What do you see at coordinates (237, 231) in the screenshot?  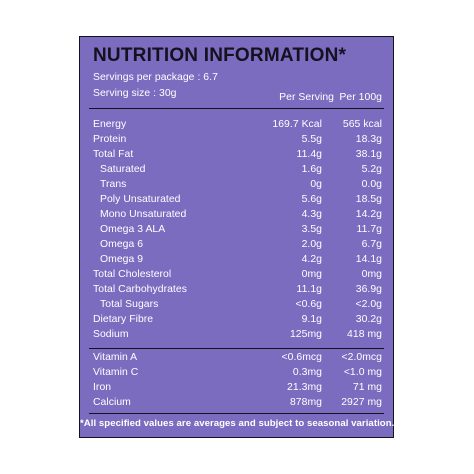 I see `nutrient-row: Omega 3 ALA 3.5g 11.7g` at bounding box center [237, 231].